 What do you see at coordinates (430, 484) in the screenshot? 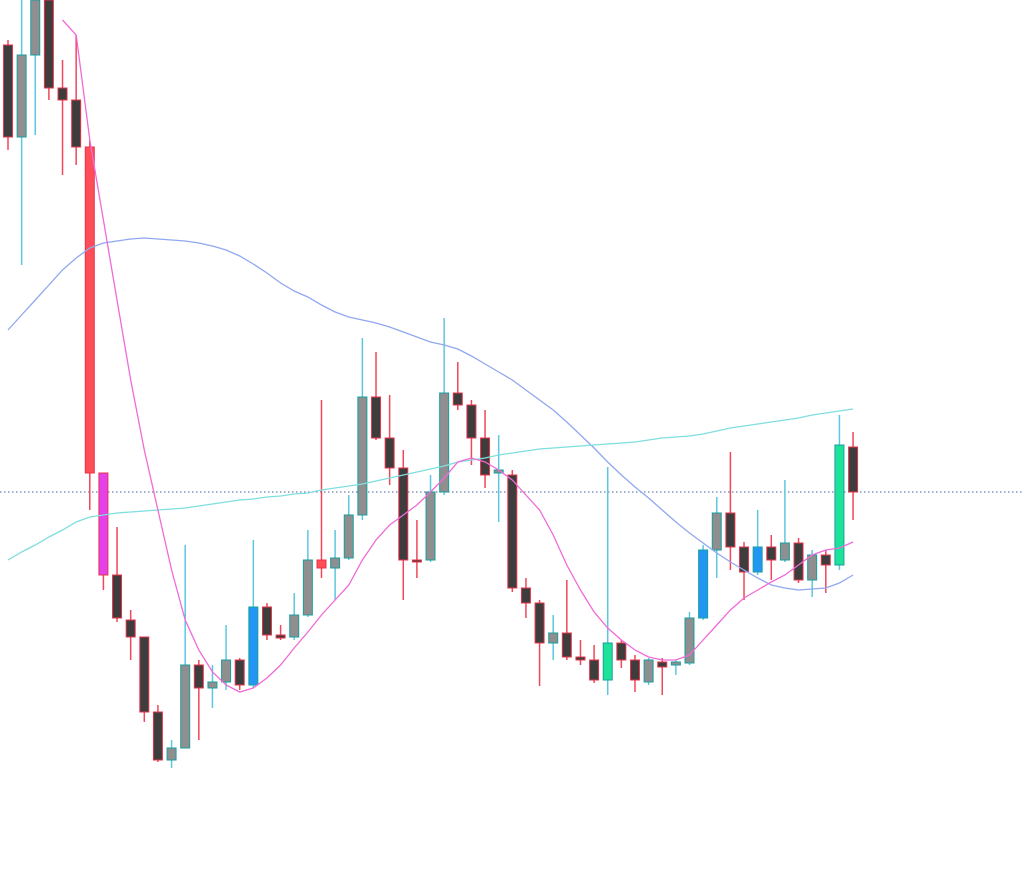
I see `moving-average-line` at bounding box center [430, 484].